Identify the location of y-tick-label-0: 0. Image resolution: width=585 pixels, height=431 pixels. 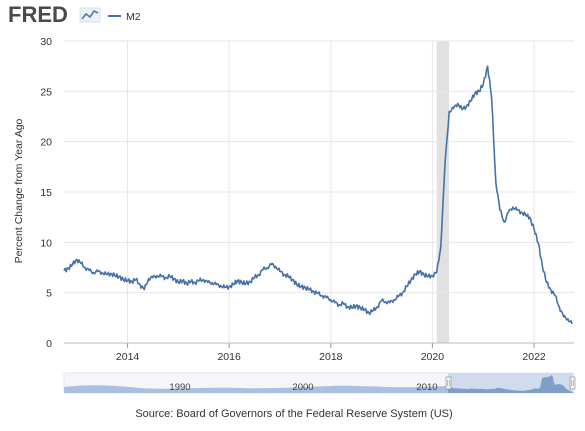
(49, 344).